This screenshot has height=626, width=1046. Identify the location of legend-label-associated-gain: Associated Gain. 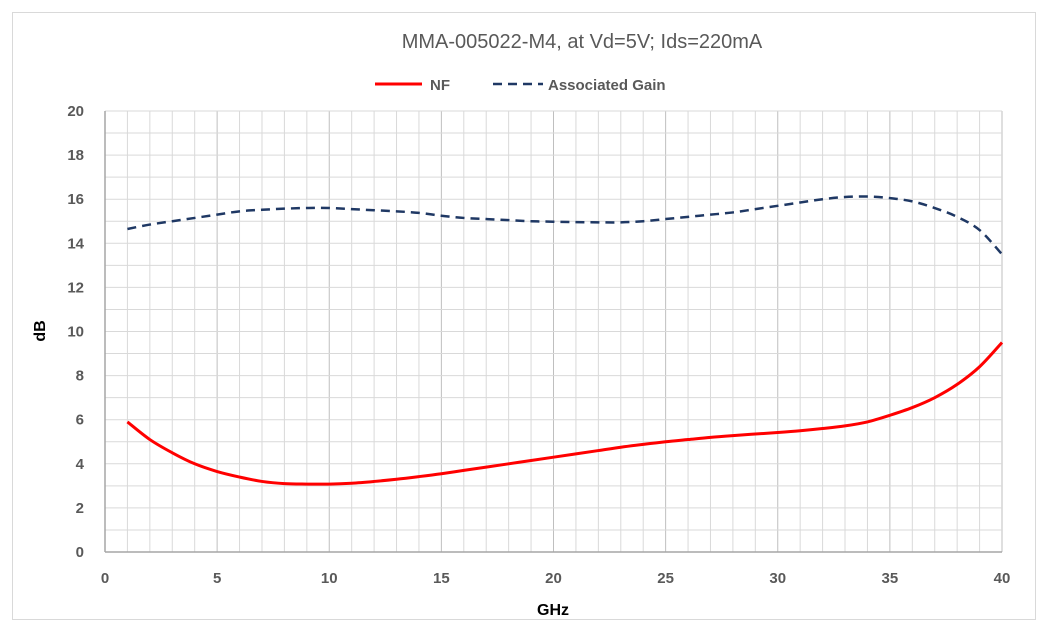
(607, 85).